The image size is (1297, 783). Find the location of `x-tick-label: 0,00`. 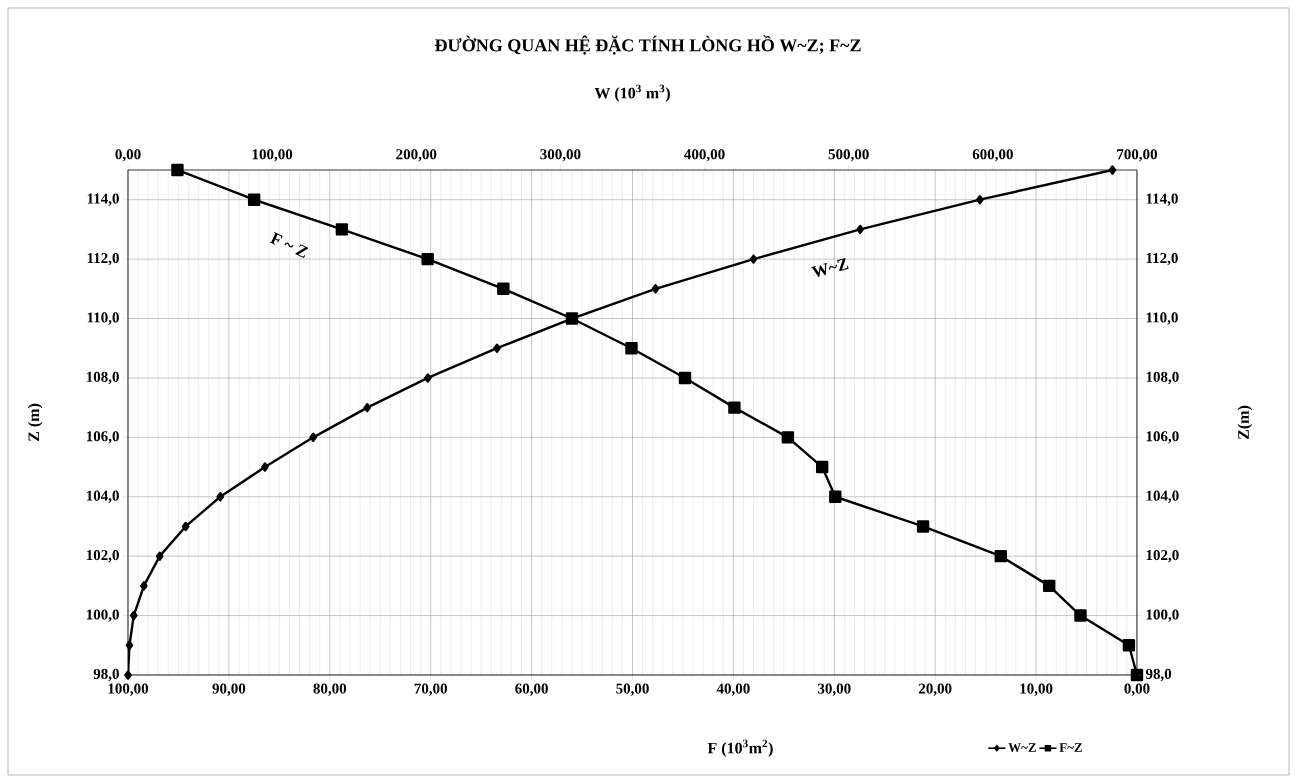

x-tick-label: 0,00 is located at coordinates (1137, 689).